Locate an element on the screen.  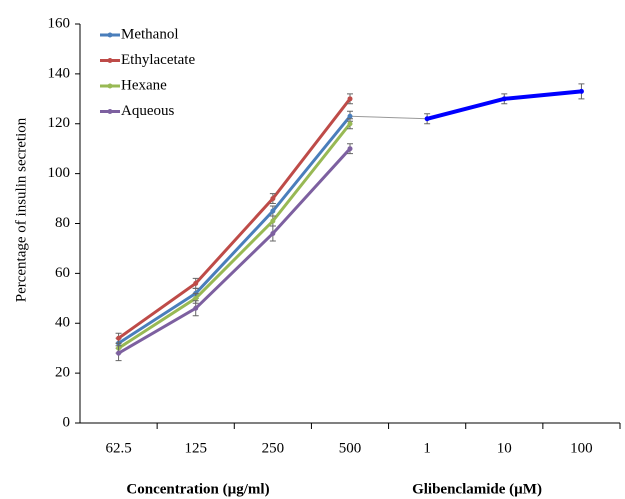
y-tick-label: 140 is located at coordinates (59, 73).